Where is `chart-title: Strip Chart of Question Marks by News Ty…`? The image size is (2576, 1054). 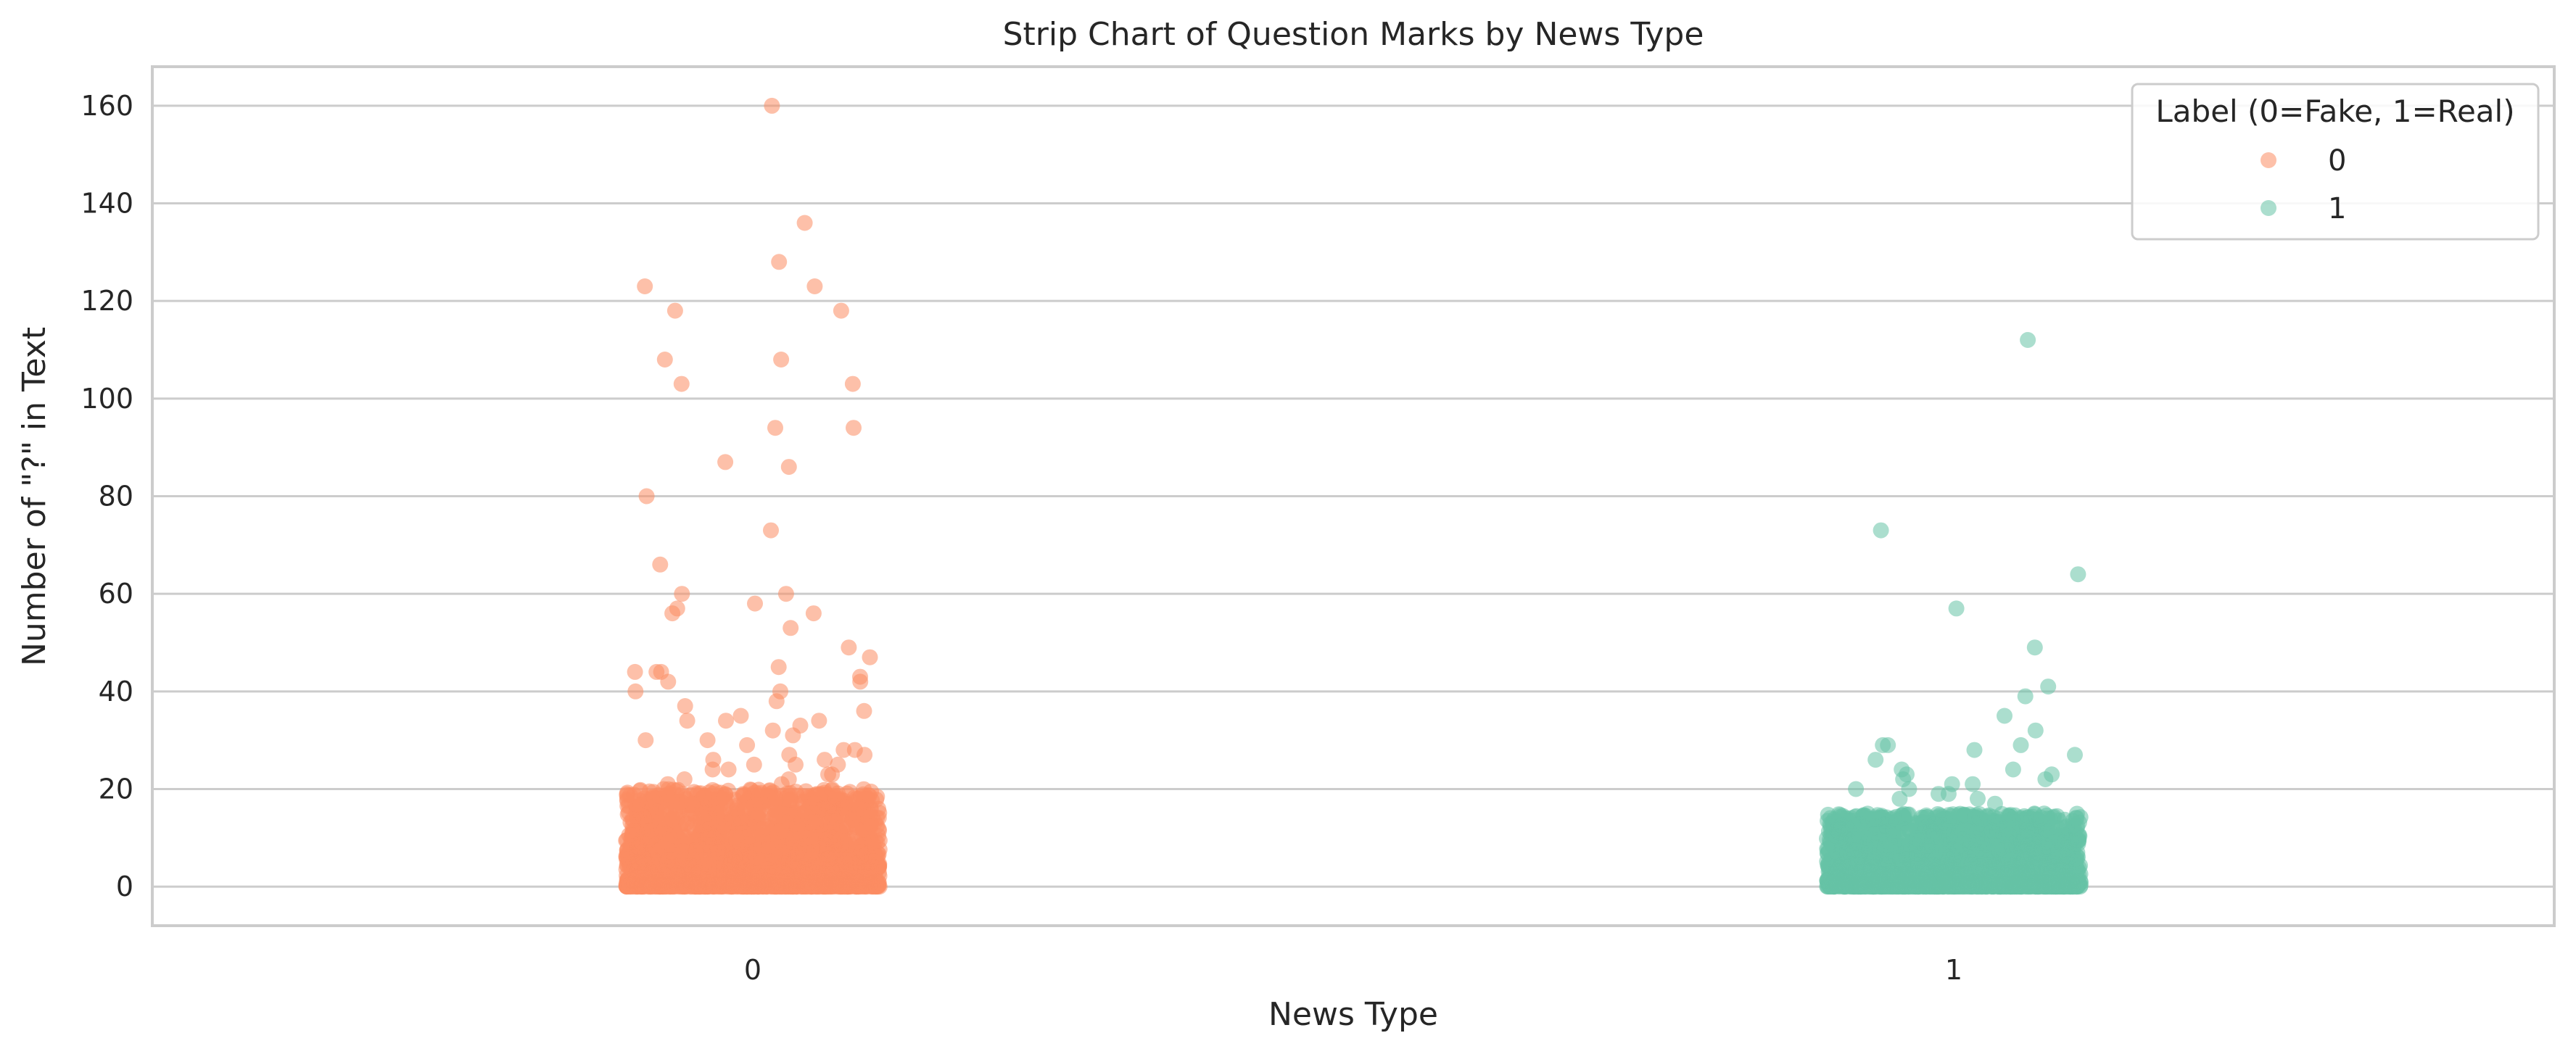 chart-title: Strip Chart of Question Marks by News Ty… is located at coordinates (1353, 34).